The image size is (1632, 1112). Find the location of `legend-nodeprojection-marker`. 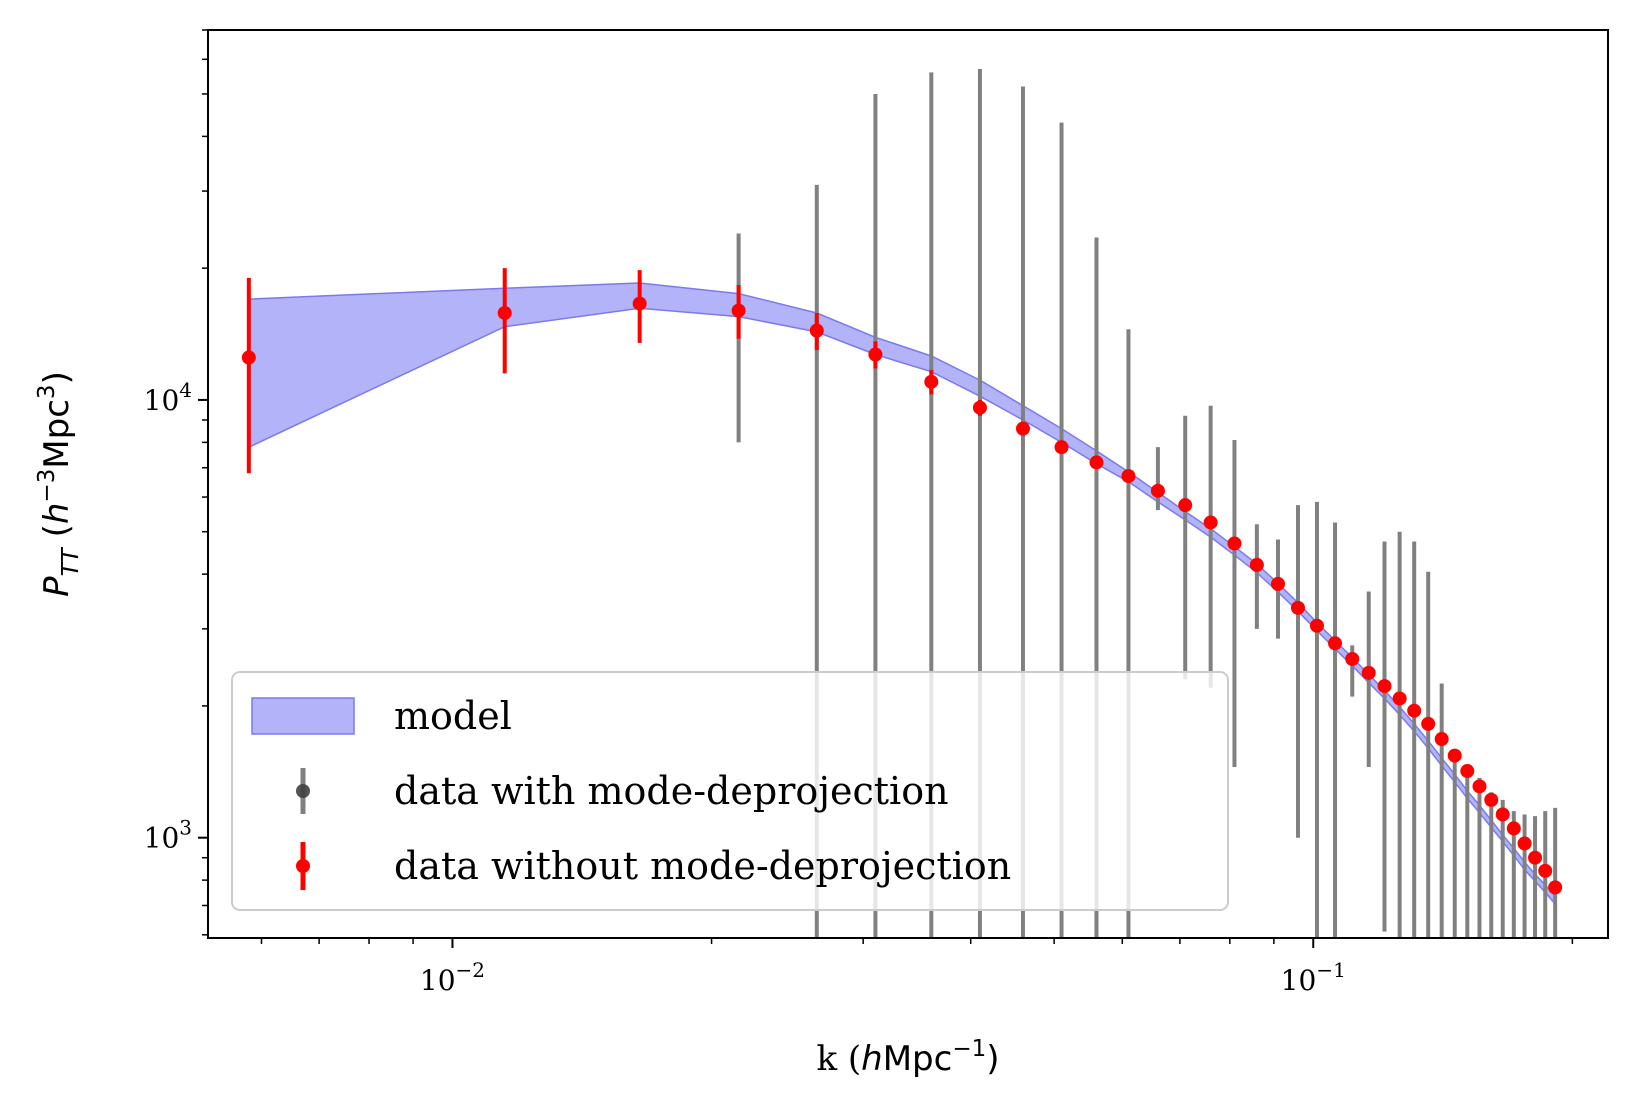

legend-nodeprojection-marker is located at coordinates (303, 866).